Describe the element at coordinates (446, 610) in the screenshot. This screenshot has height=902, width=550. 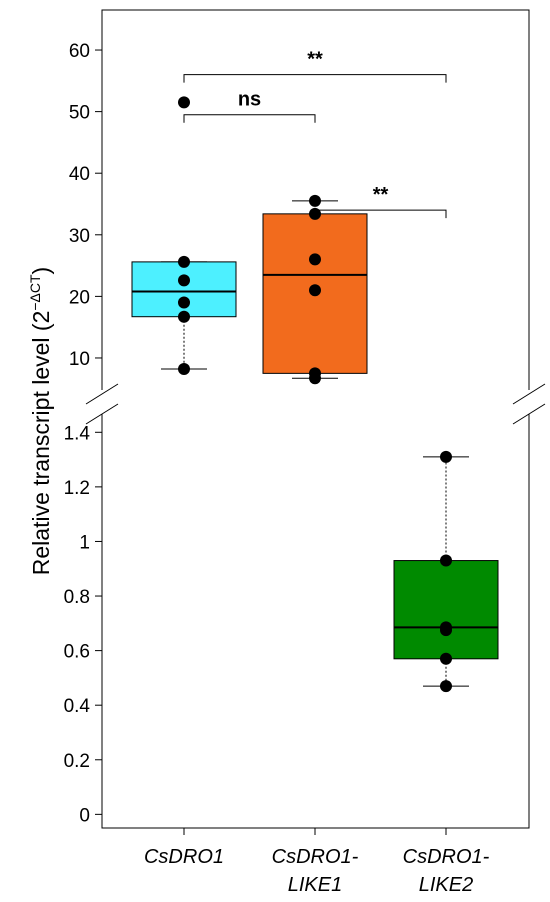
I see `box` at that location.